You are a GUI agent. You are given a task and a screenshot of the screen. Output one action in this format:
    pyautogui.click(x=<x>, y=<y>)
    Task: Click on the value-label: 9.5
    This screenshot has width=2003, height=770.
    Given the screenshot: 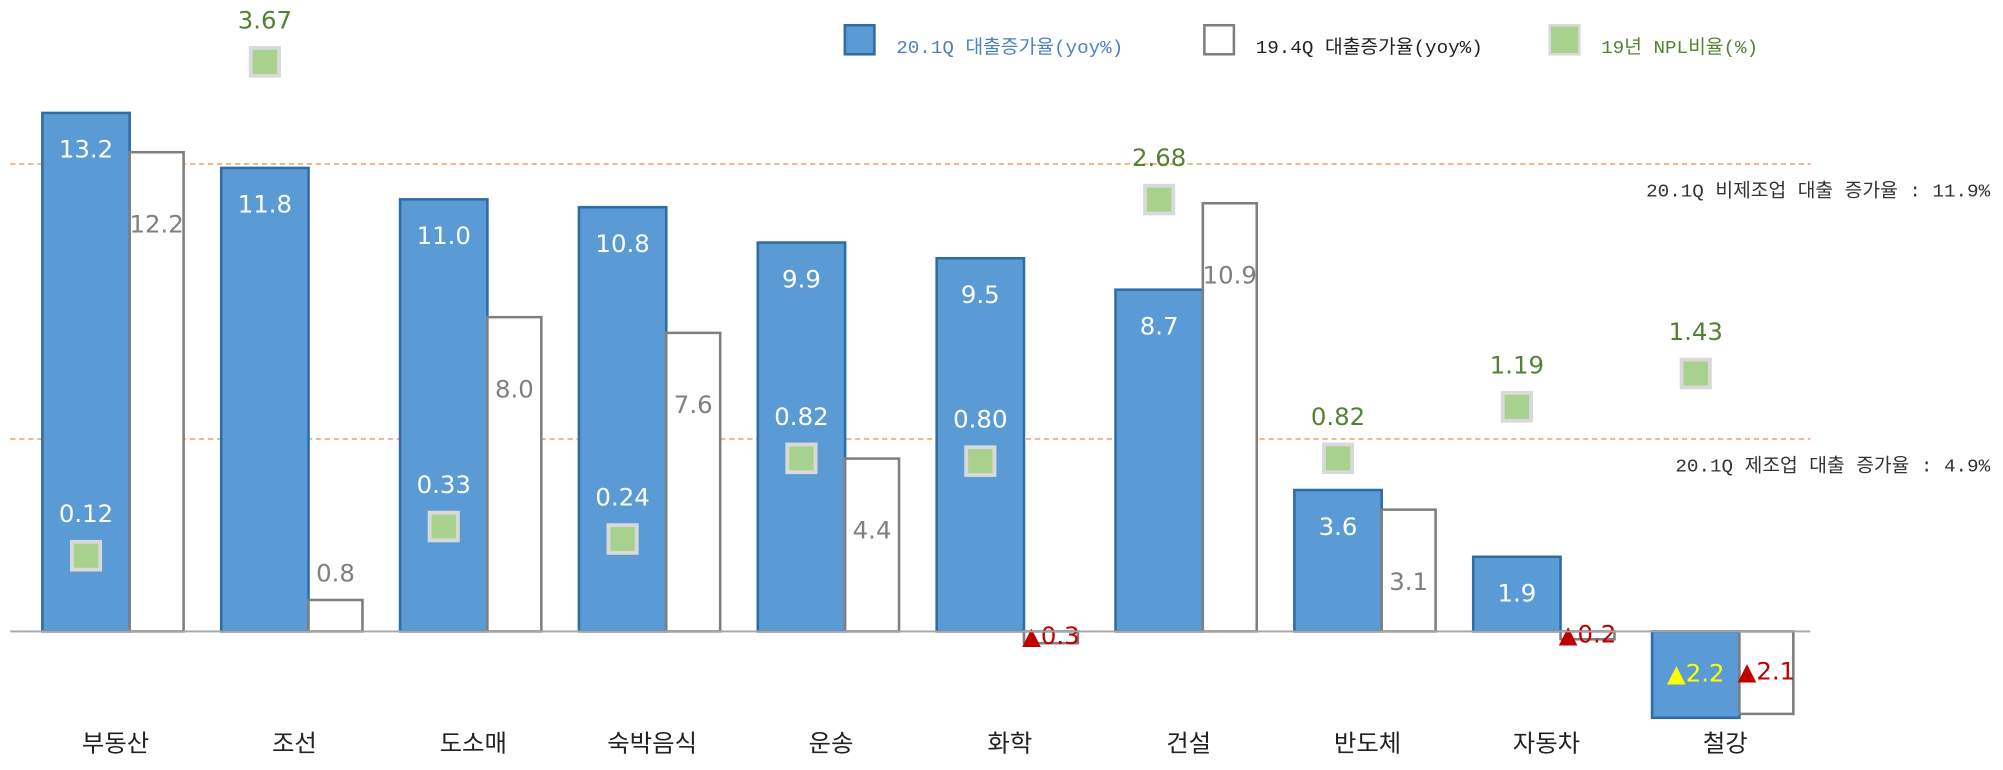 What is the action you would take?
    pyautogui.click(x=980, y=295)
    